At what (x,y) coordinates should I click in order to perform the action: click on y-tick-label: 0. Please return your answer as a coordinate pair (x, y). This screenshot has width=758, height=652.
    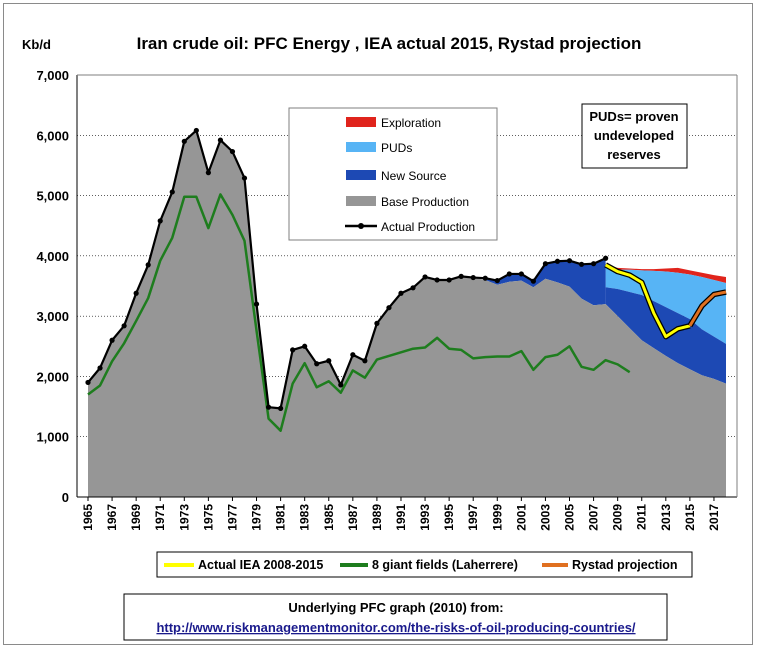
    Looking at the image, I should click on (65, 497).